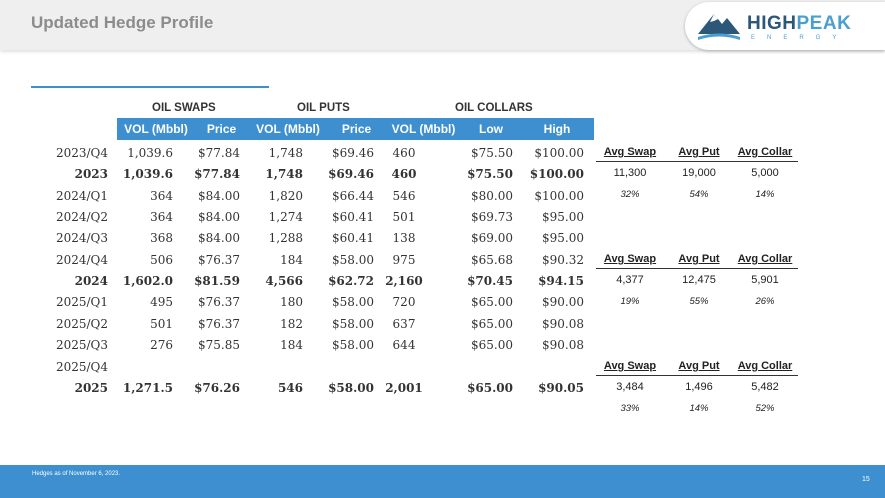 This screenshot has width=885, height=498. What do you see at coordinates (285, 153) in the screenshot?
I see `table-cell: 1,748` at bounding box center [285, 153].